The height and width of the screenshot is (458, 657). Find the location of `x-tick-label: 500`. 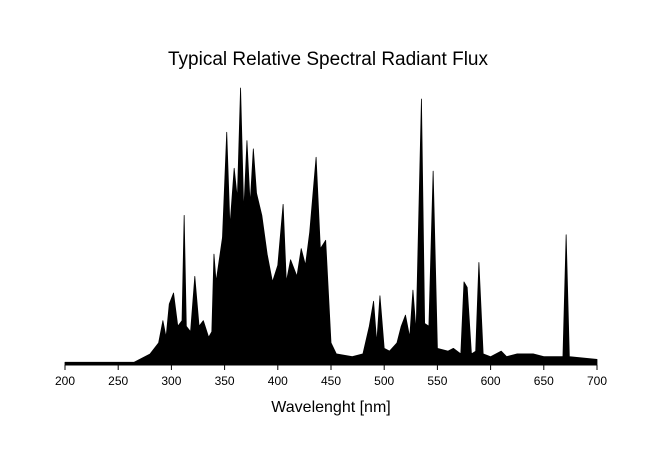

x-tick-label: 500 is located at coordinates (384, 381).